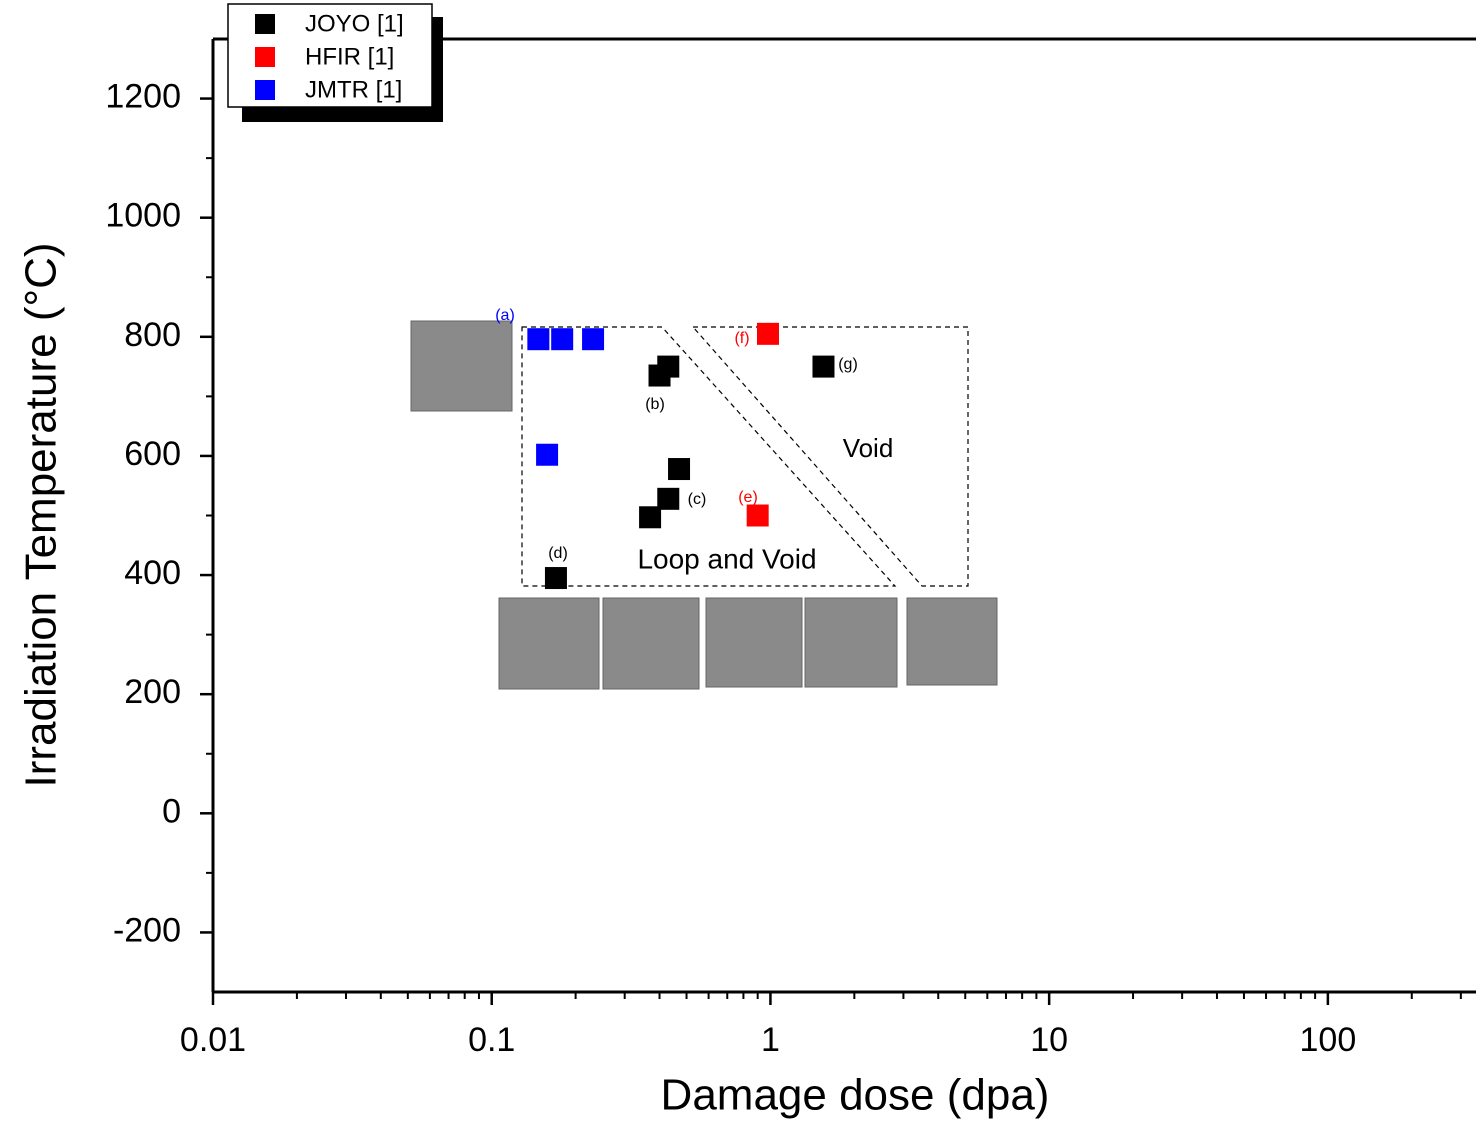 The image size is (1476, 1128). What do you see at coordinates (1049, 1040) in the screenshot?
I see `x-tick-label: 10` at bounding box center [1049, 1040].